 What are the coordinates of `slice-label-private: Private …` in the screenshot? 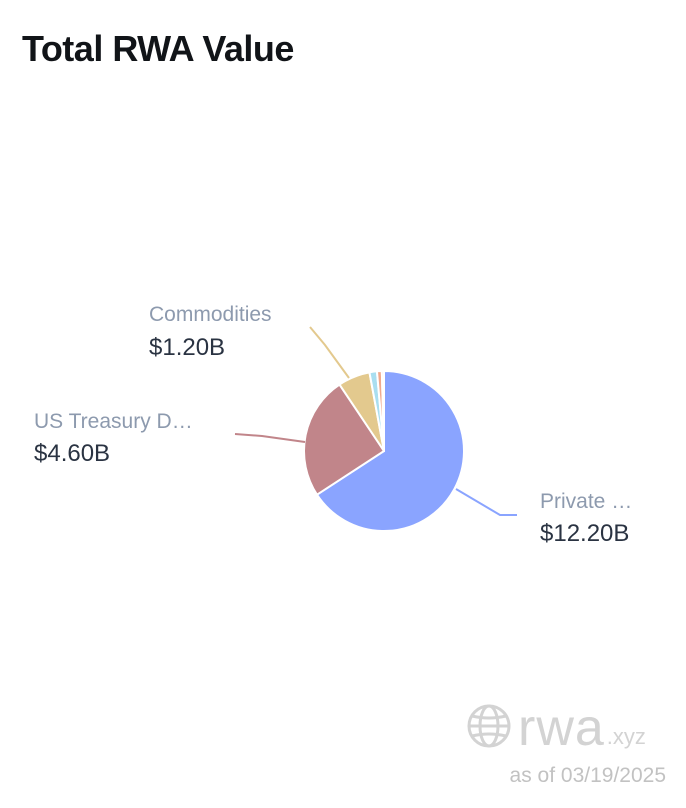 It's located at (586, 501).